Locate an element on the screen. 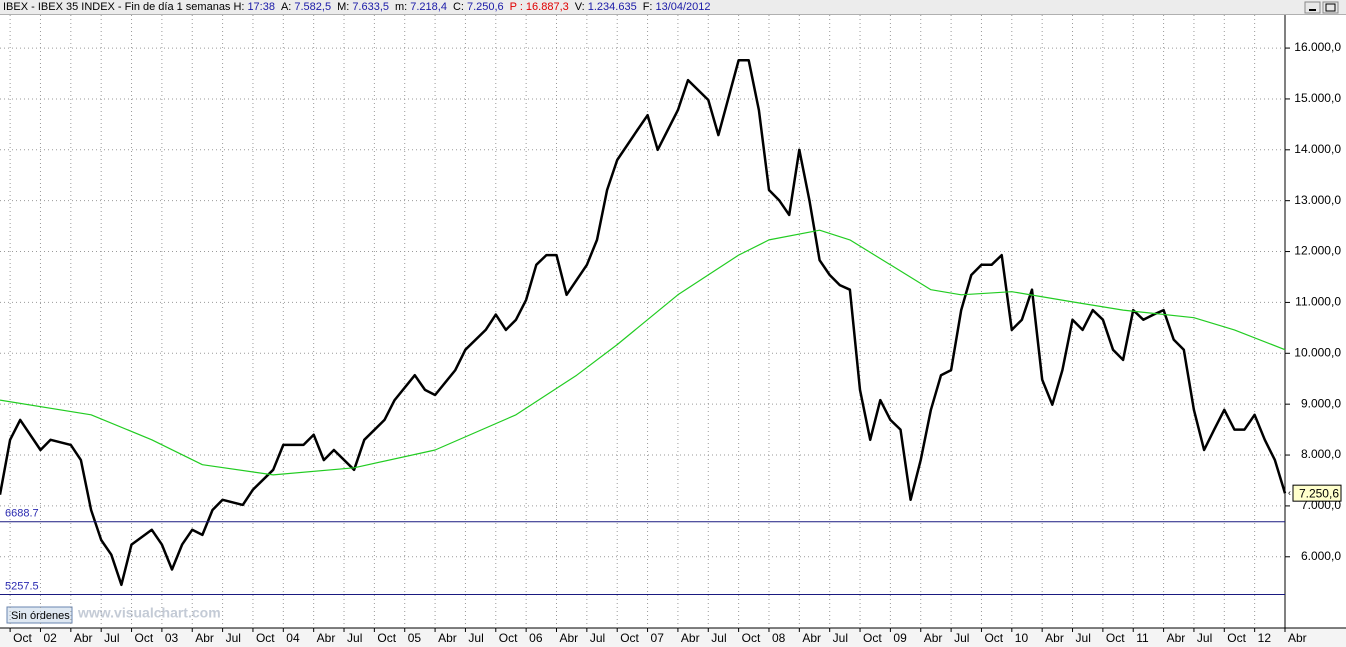  header-field-value: 16.887,3 is located at coordinates (547, 7).